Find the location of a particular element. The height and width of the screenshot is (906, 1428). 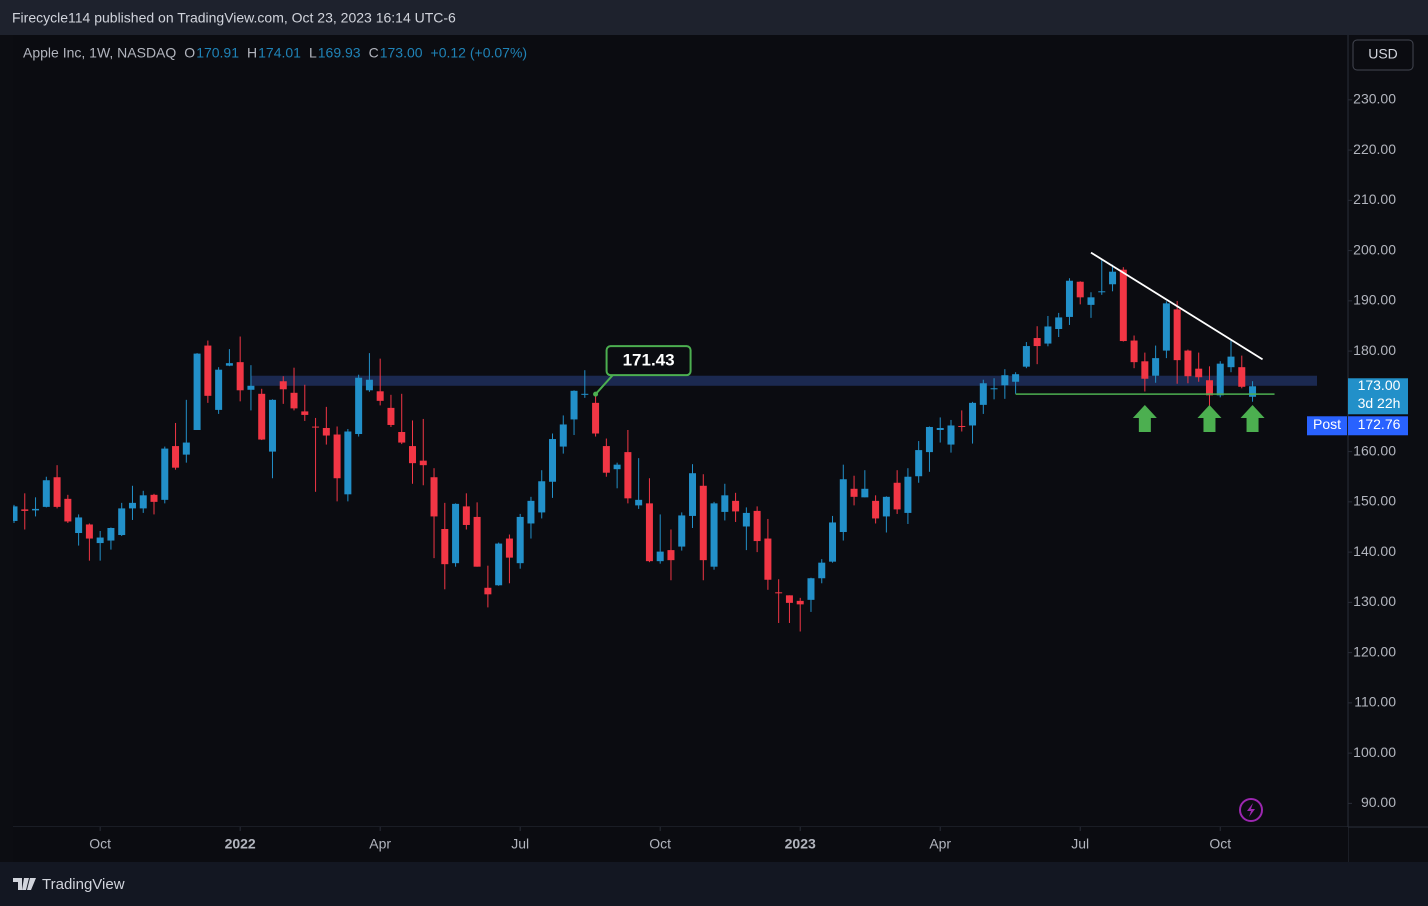

y-tick-label: 130.00 is located at coordinates (1374, 601).